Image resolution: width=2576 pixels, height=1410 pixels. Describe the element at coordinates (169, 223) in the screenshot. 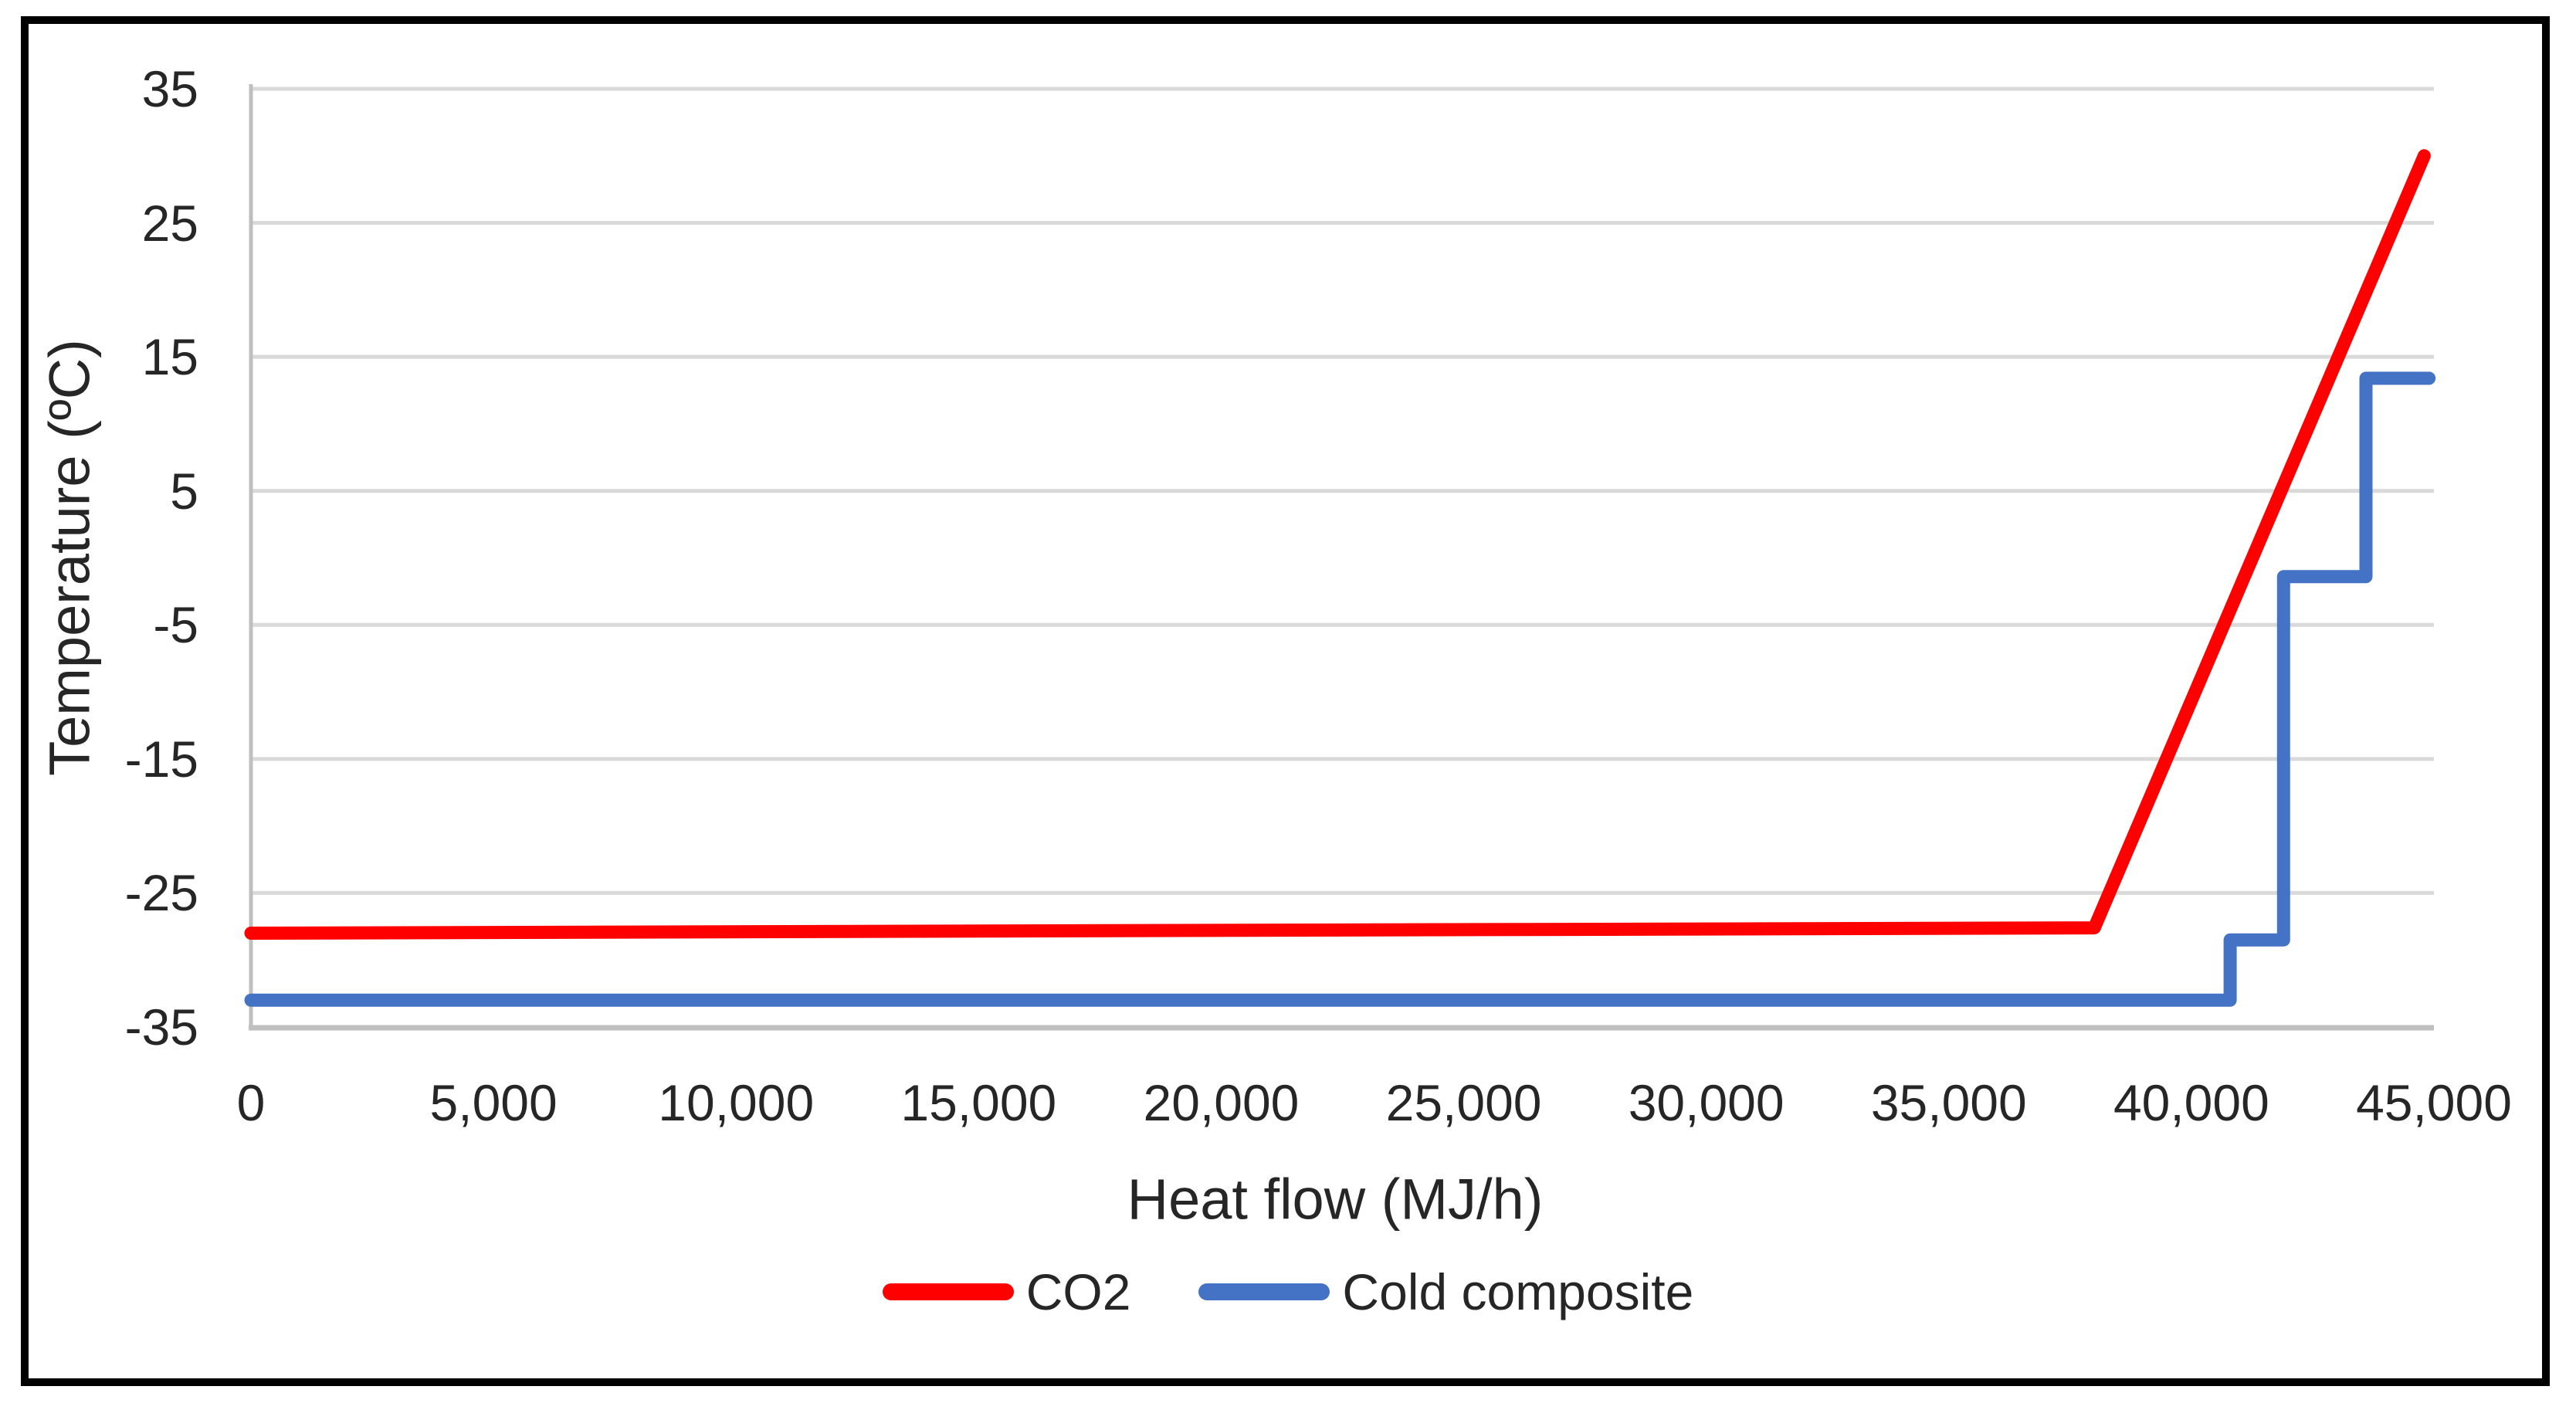

I see `y-tick-label: 25` at that location.